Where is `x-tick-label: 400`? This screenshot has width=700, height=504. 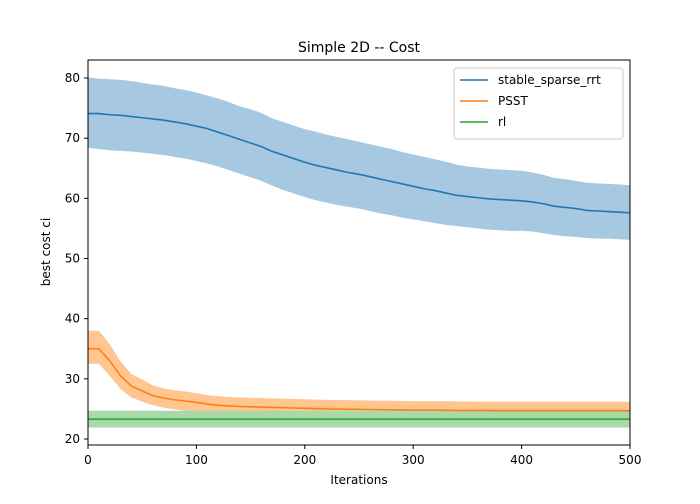 x-tick-label: 400 is located at coordinates (521, 460).